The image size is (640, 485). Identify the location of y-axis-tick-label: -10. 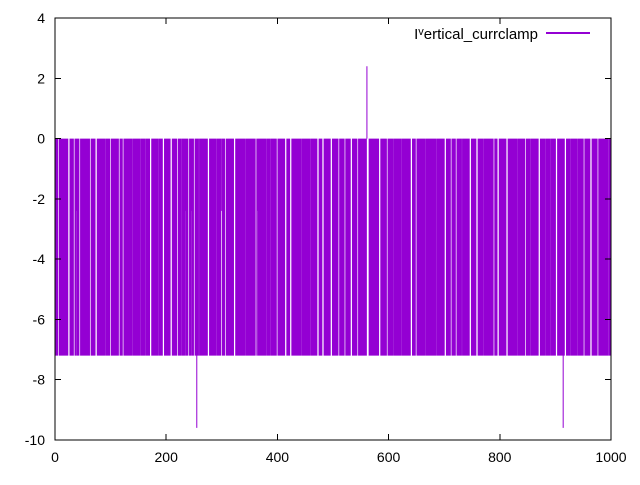
(35, 440).